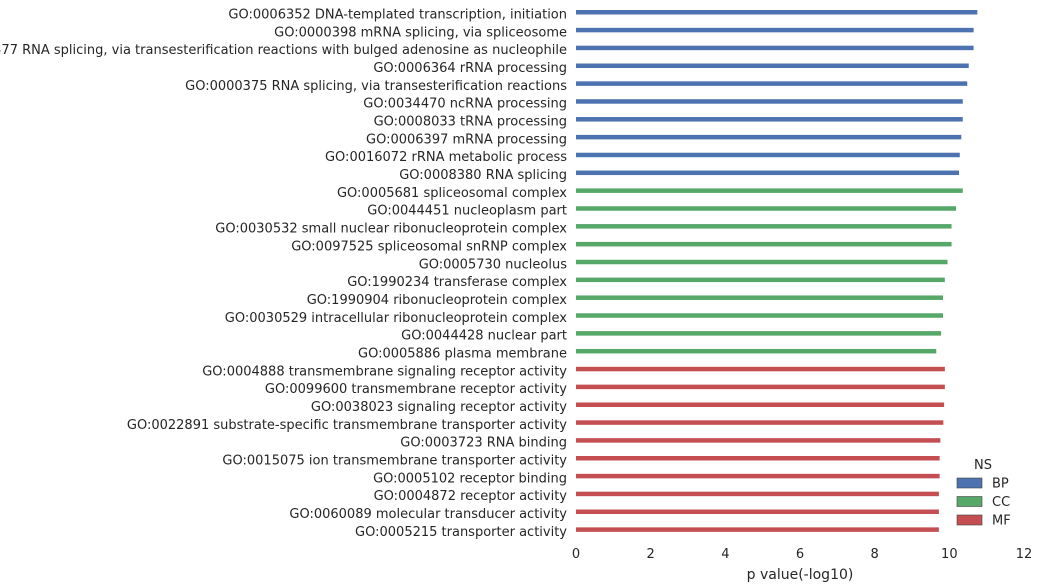  Describe the element at coordinates (969, 501) in the screenshot. I see `legend-swatch-cc` at that location.